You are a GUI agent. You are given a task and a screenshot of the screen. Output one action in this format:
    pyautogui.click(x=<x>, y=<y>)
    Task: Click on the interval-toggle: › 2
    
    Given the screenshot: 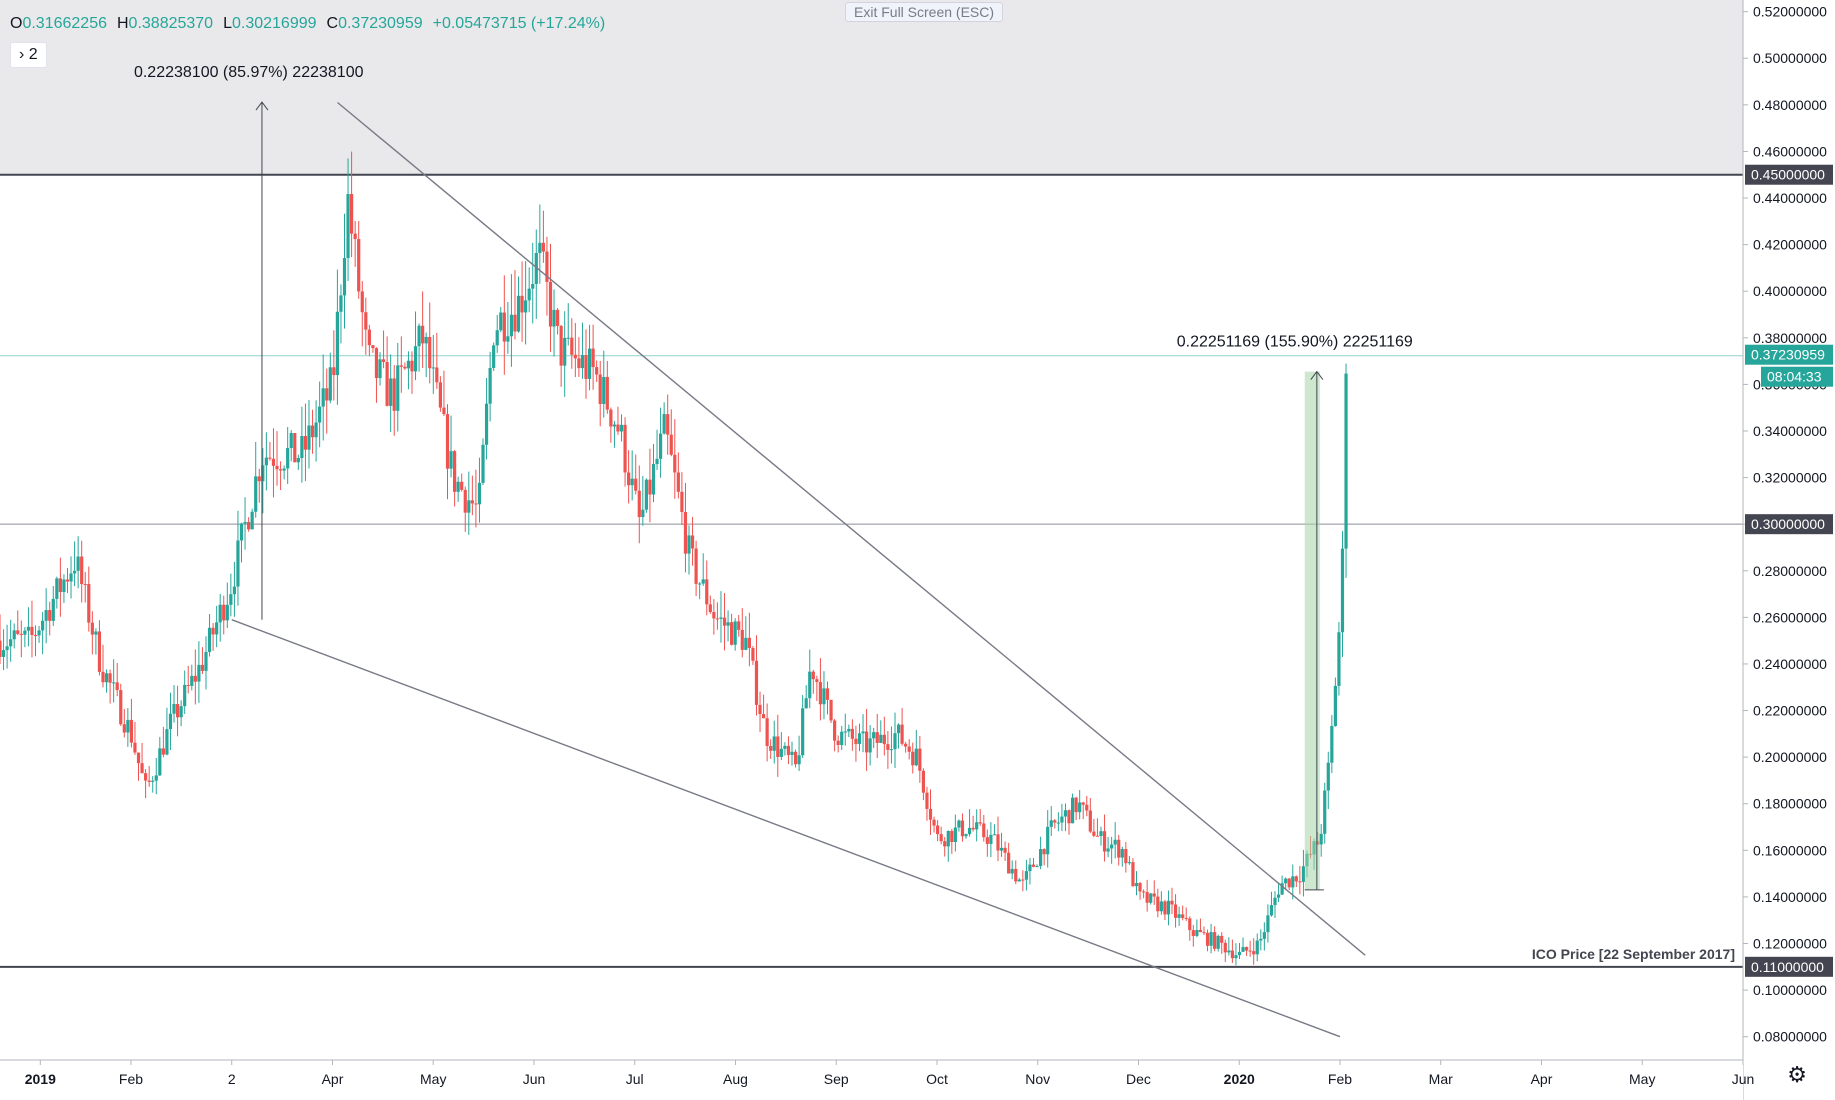 What is the action you would take?
    pyautogui.click(x=28, y=55)
    